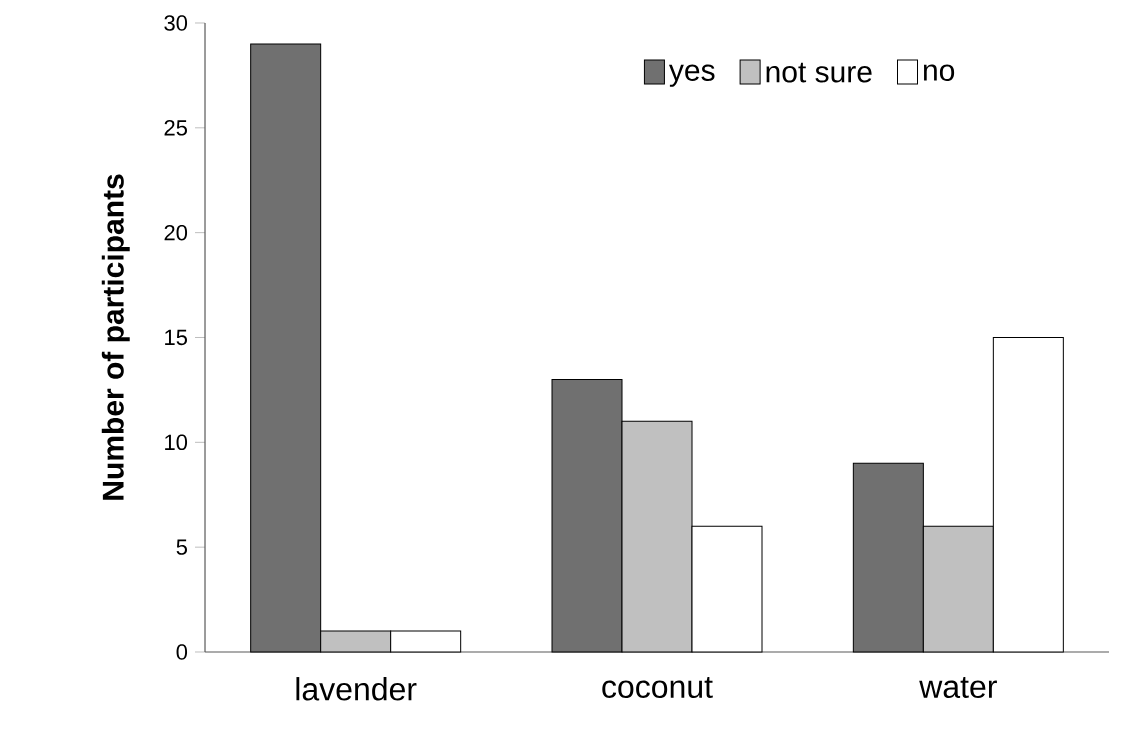 The width and height of the screenshot is (1138, 731). Describe the element at coordinates (175, 128) in the screenshot. I see `y-tick-label: 25` at that location.